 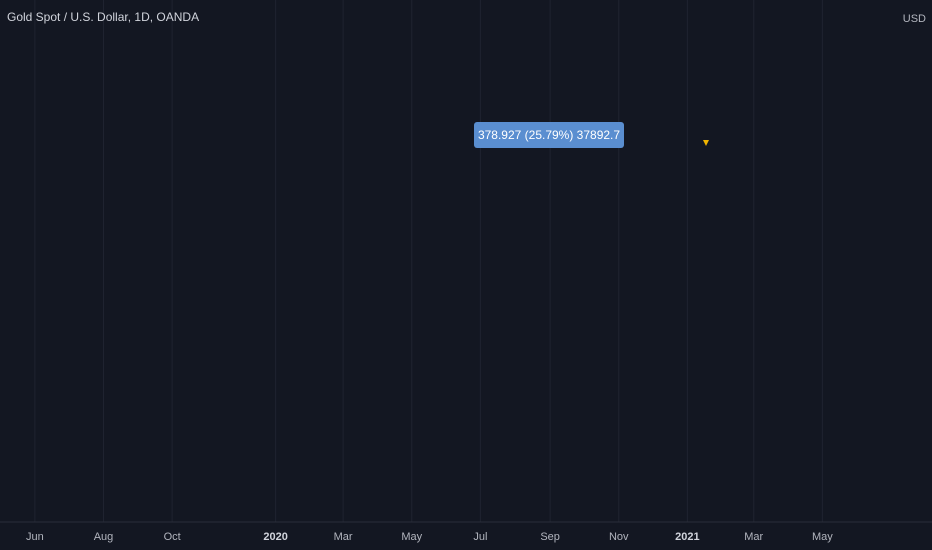 I want to click on time-tick-label: 2021, so click(x=687, y=537).